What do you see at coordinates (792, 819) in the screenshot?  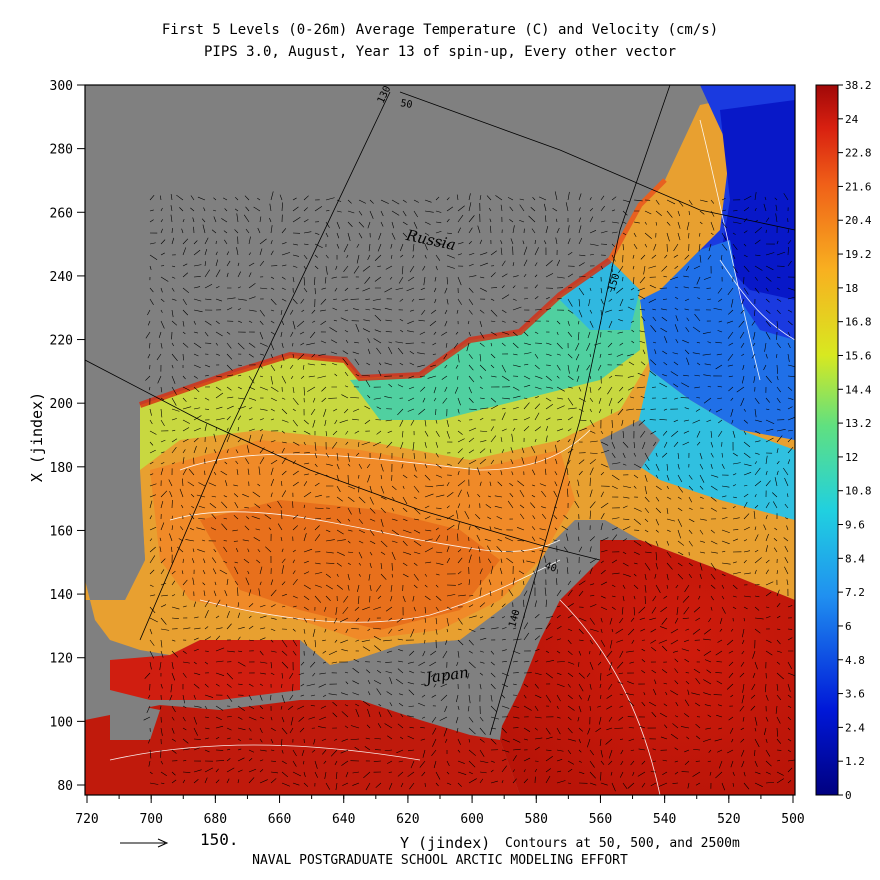 I see `x-tick-label: 500` at bounding box center [792, 819].